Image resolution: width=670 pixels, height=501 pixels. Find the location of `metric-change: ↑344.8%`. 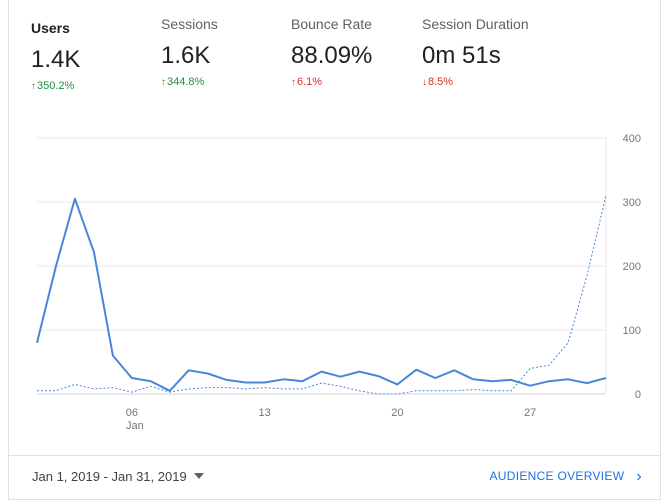

metric-change: ↑344.8% is located at coordinates (182, 82).